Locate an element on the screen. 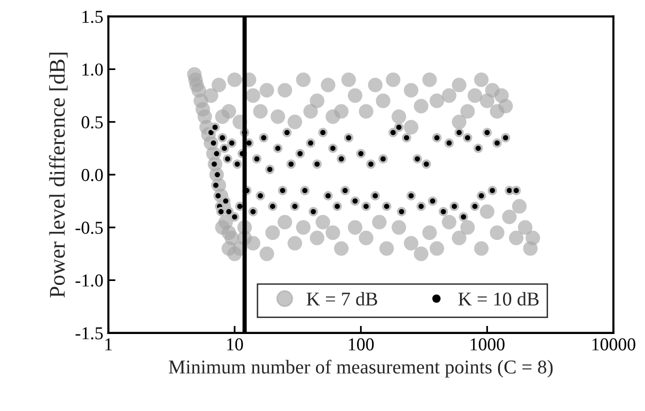 This screenshot has height=411, width=645. y-axis-title: Power level difference [dB] is located at coordinates (58, 175).